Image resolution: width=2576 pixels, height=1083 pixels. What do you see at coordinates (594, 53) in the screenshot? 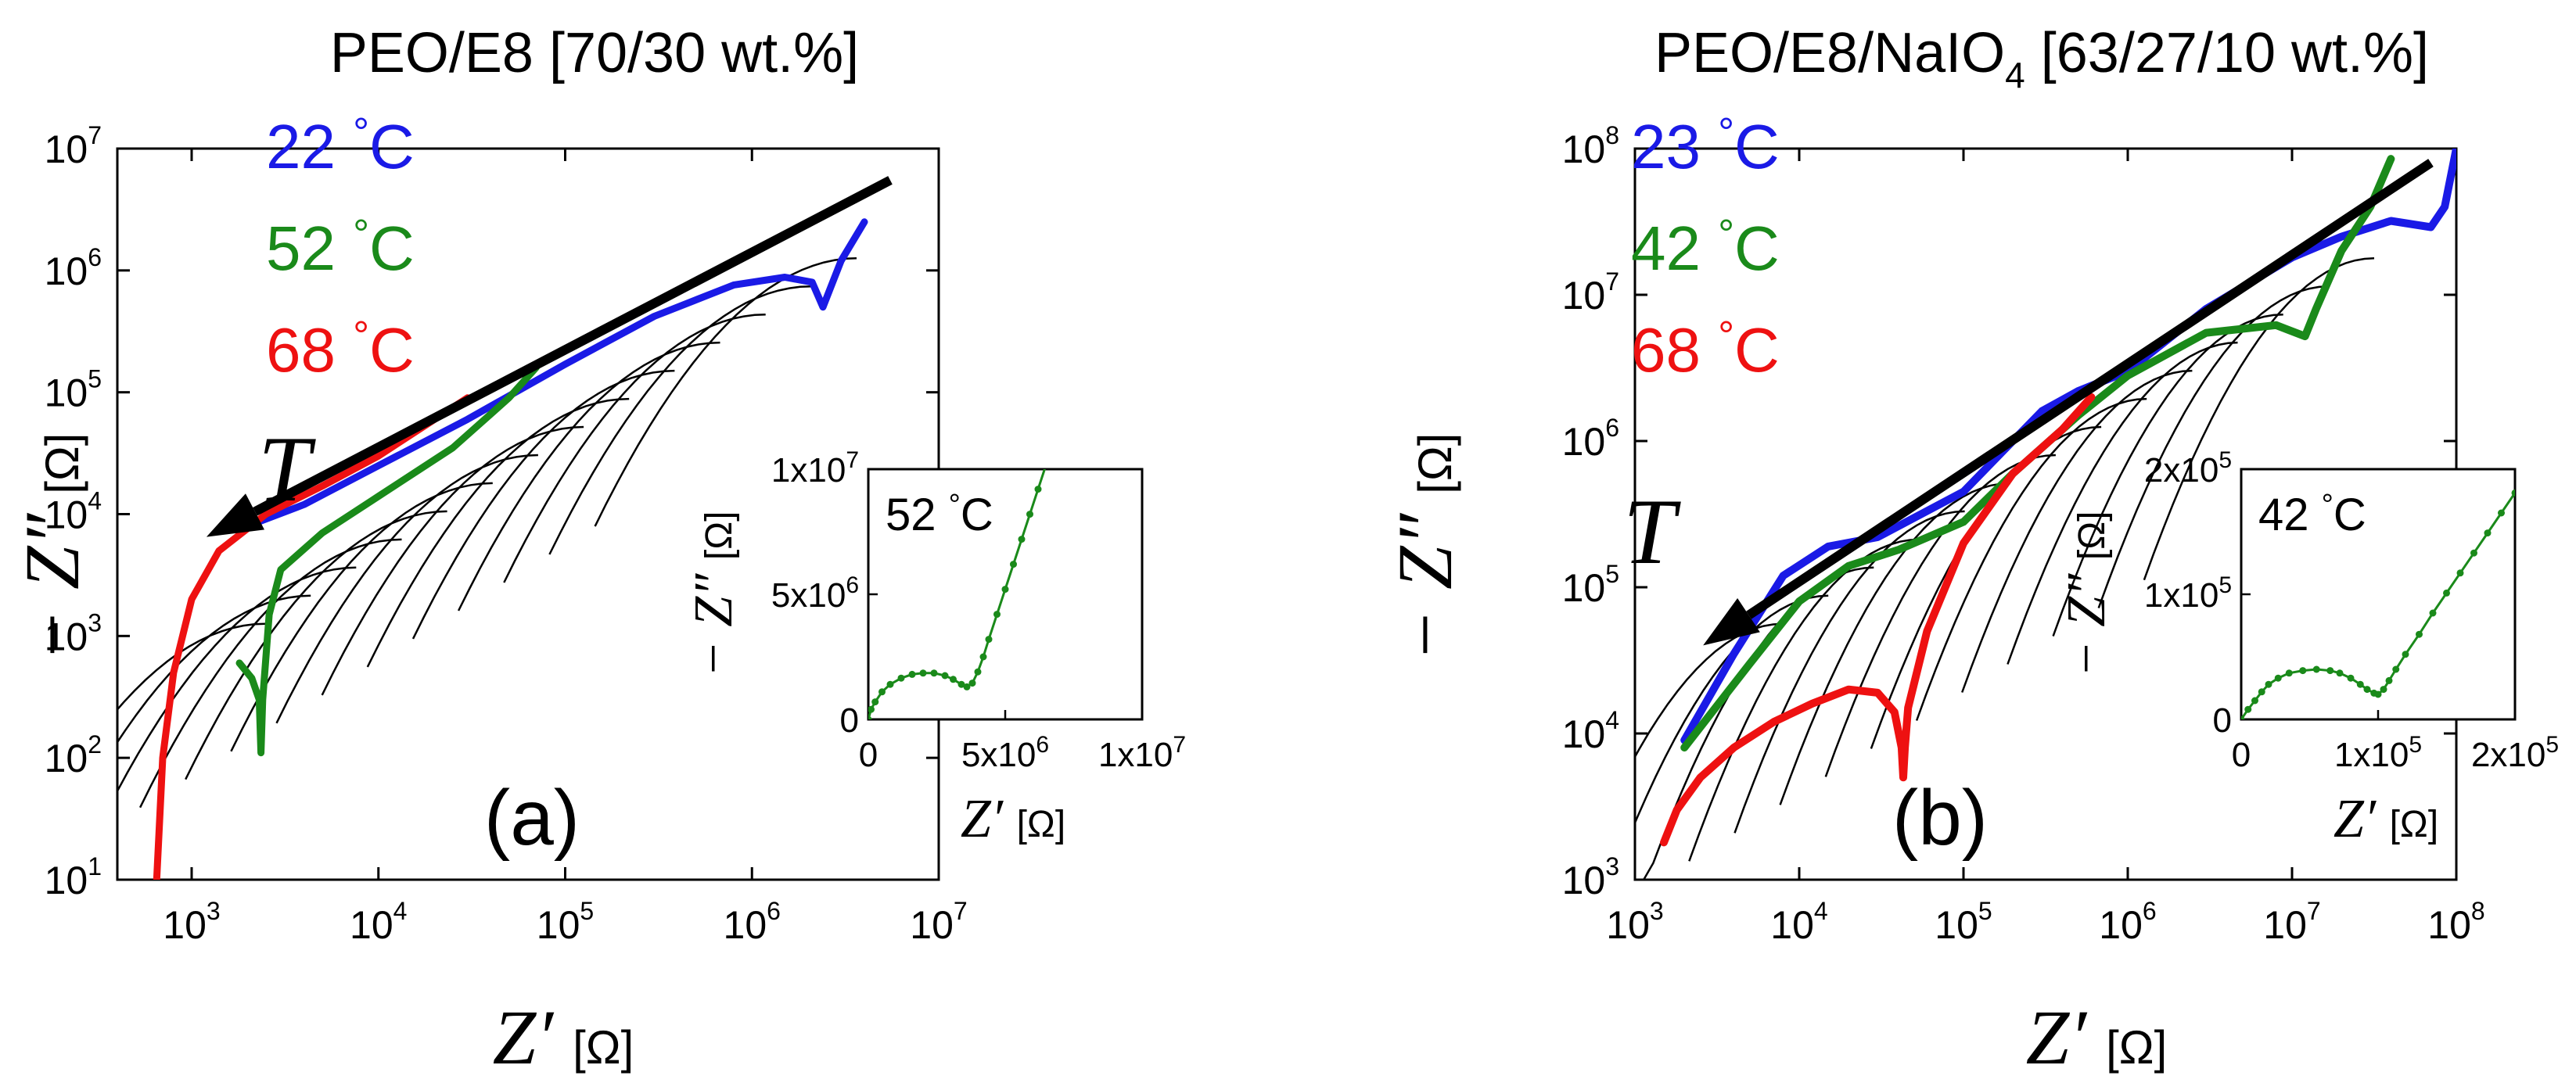
I see `title-text: PEO/E8 [70/30 wt.%]` at bounding box center [594, 53].